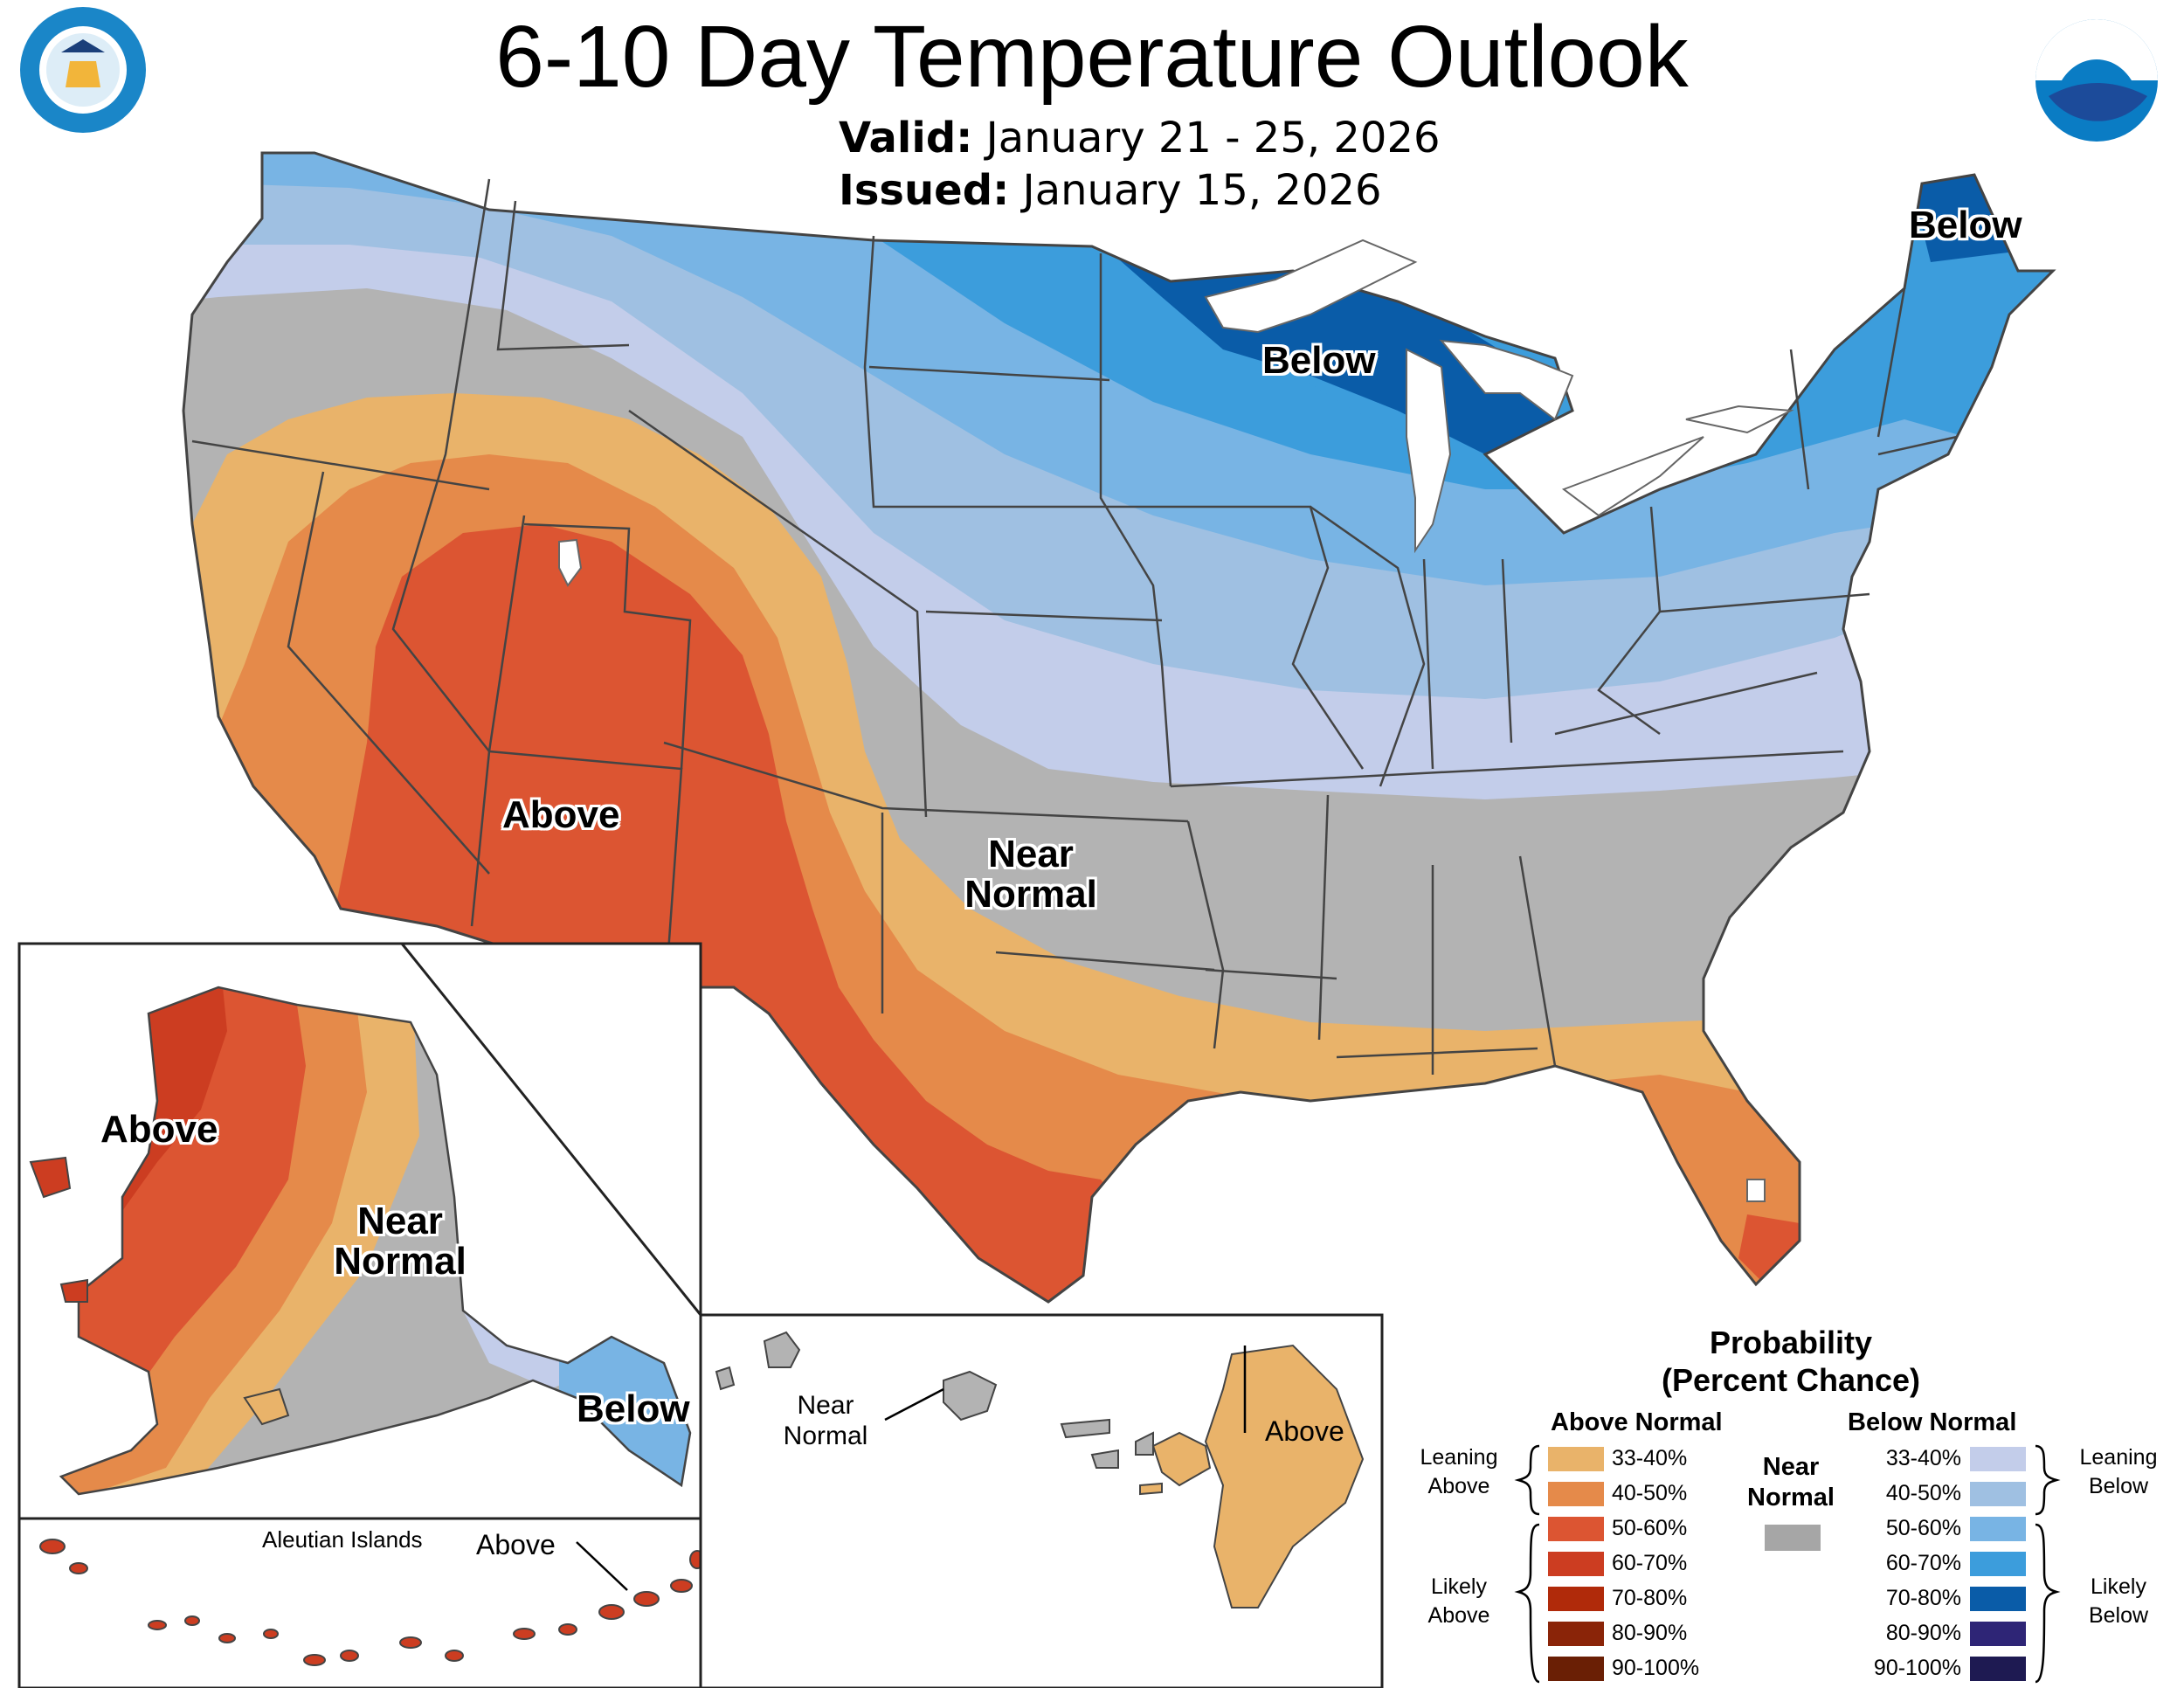  What do you see at coordinates (1304, 1431) in the screenshot?
I see `hawaii-above-label: Above` at bounding box center [1304, 1431].